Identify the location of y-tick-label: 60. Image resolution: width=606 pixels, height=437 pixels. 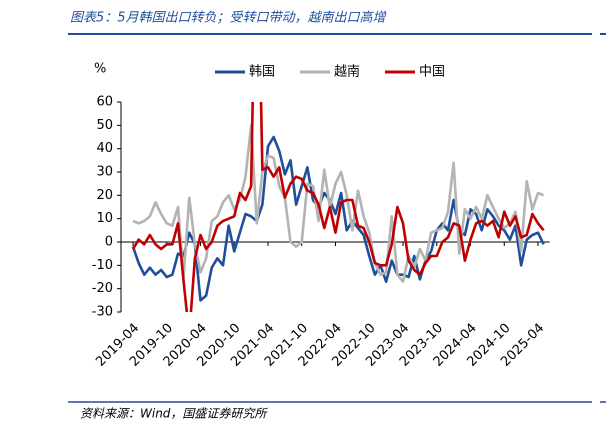
(104, 102).